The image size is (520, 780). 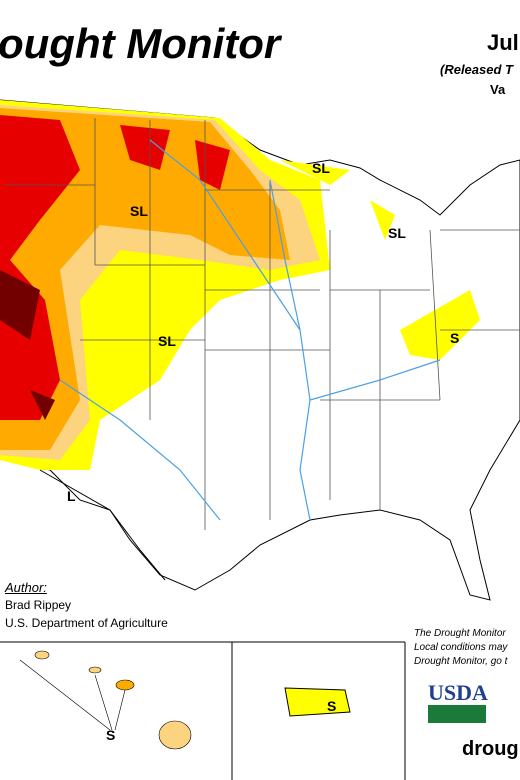 What do you see at coordinates (503, 42) in the screenshot?
I see `date: Jul` at bounding box center [503, 42].